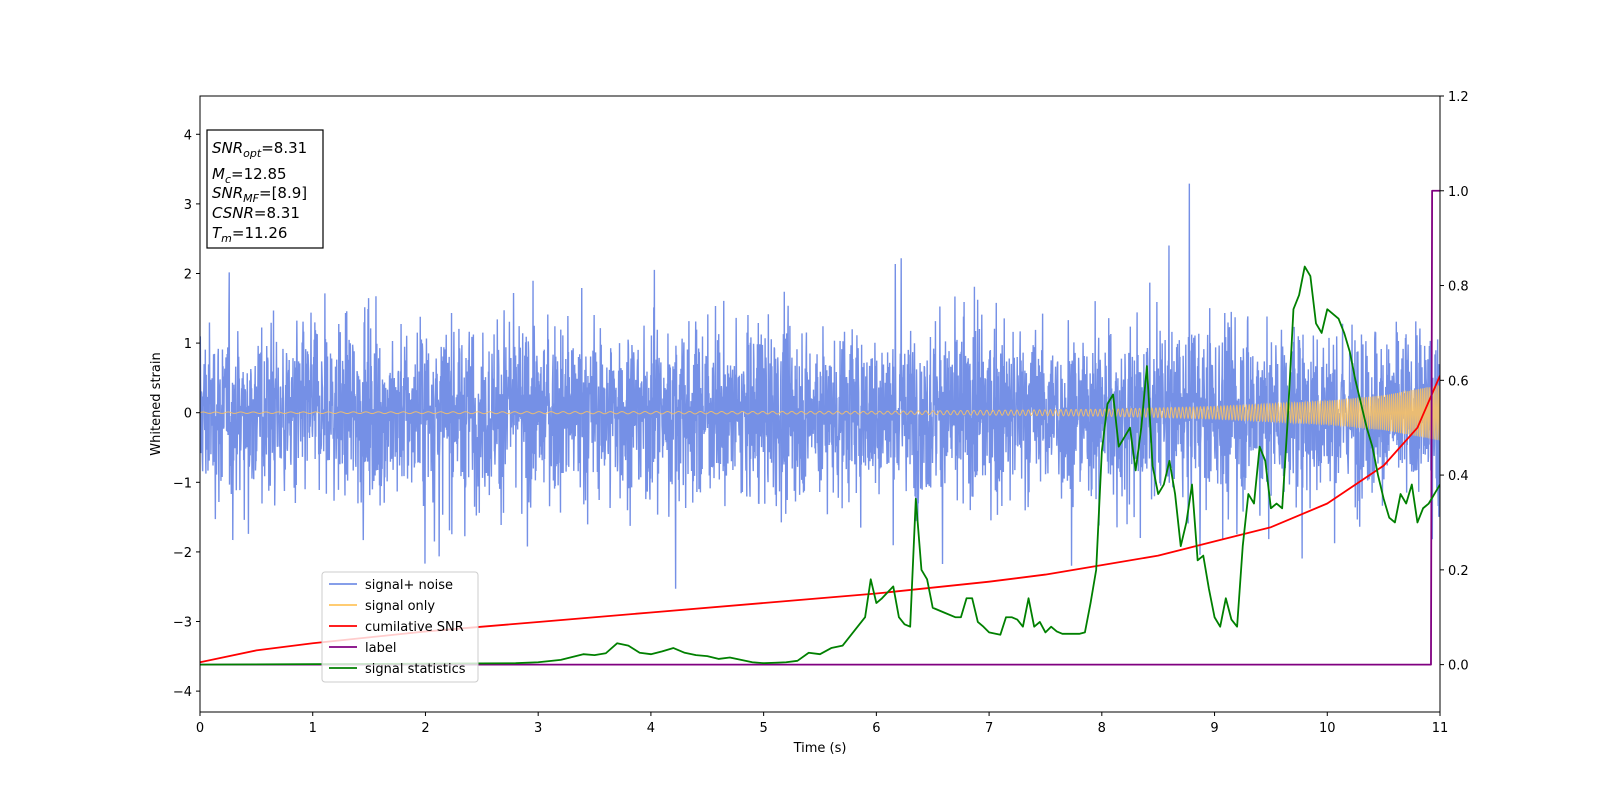 The image size is (1600, 800). I want to click on y-tick-label: 0, so click(188, 414).